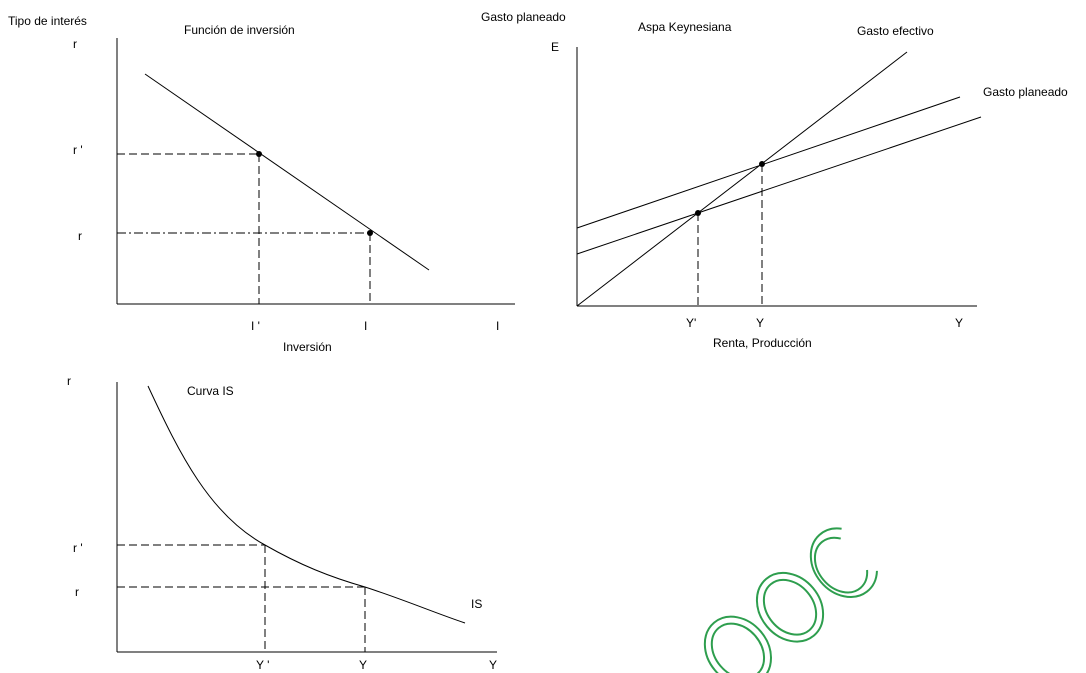 The height and width of the screenshot is (673, 1086). I want to click on actual-expenditure-label: Gasto efectivo, so click(895, 31).